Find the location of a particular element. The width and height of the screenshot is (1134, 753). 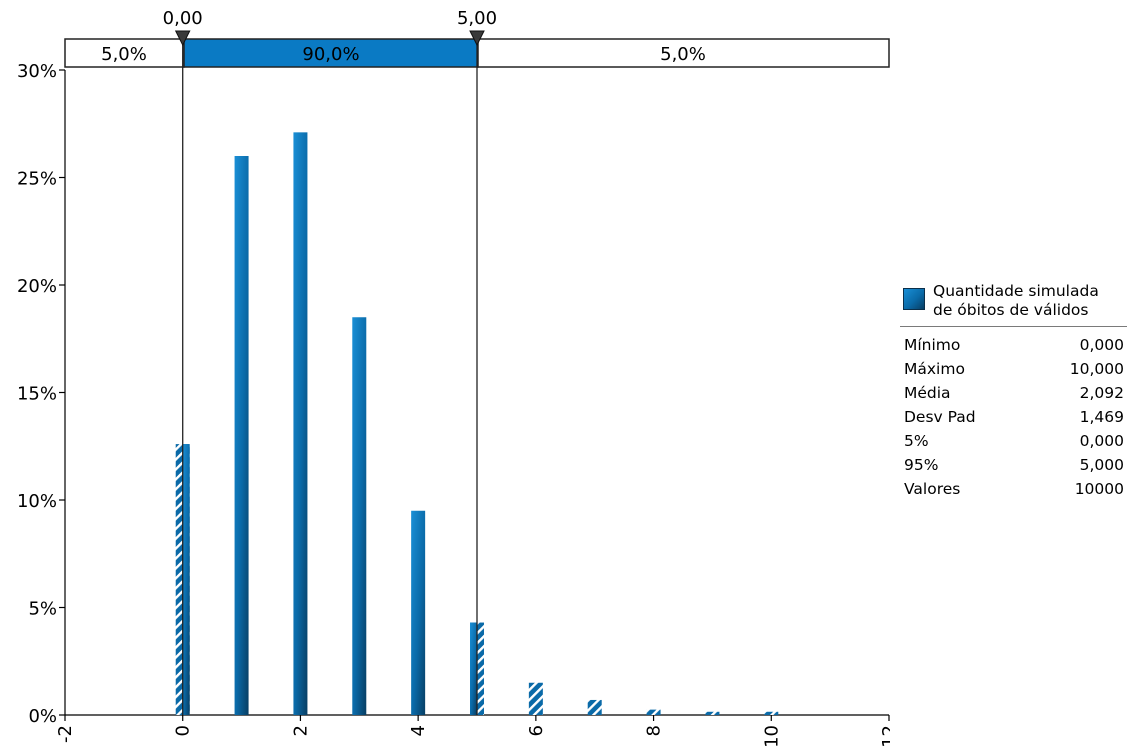

stat-row-p95: 95% 5,000 is located at coordinates (1013, 465).